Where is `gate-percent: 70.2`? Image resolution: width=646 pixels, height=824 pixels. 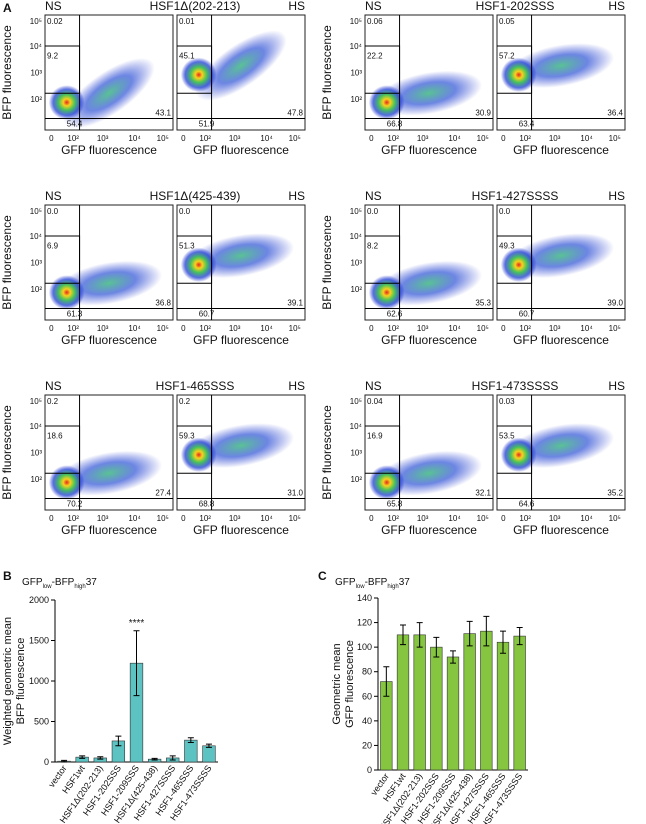 gate-percent: 70.2 is located at coordinates (75, 504).